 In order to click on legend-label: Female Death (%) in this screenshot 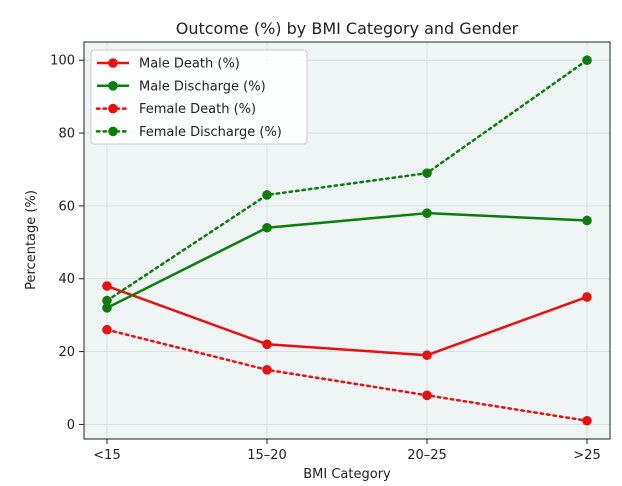, I will do `click(197, 109)`.